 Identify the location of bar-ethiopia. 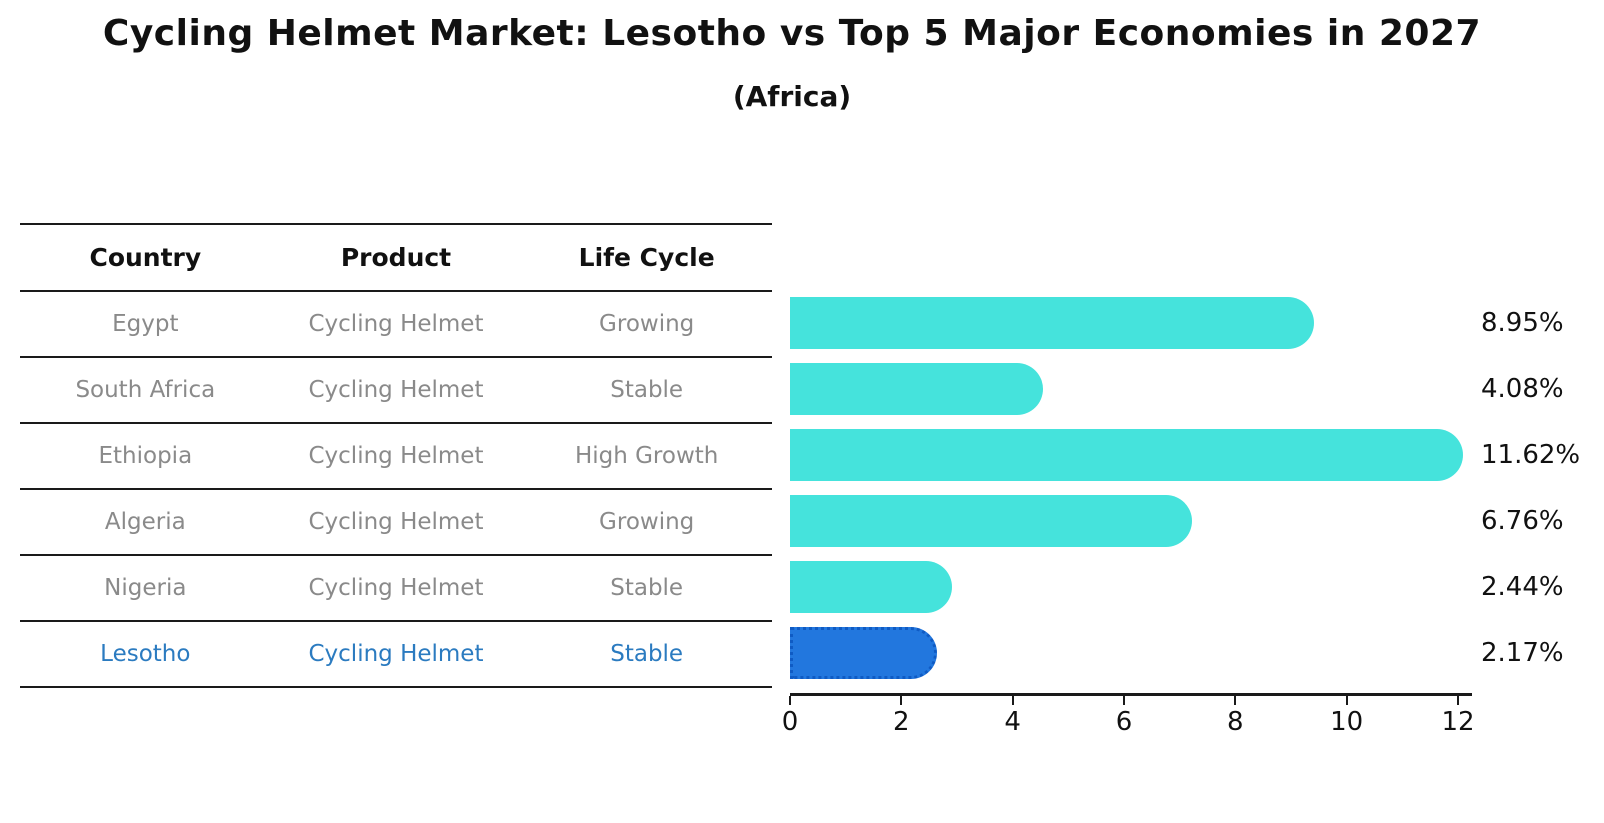
(1126, 455).